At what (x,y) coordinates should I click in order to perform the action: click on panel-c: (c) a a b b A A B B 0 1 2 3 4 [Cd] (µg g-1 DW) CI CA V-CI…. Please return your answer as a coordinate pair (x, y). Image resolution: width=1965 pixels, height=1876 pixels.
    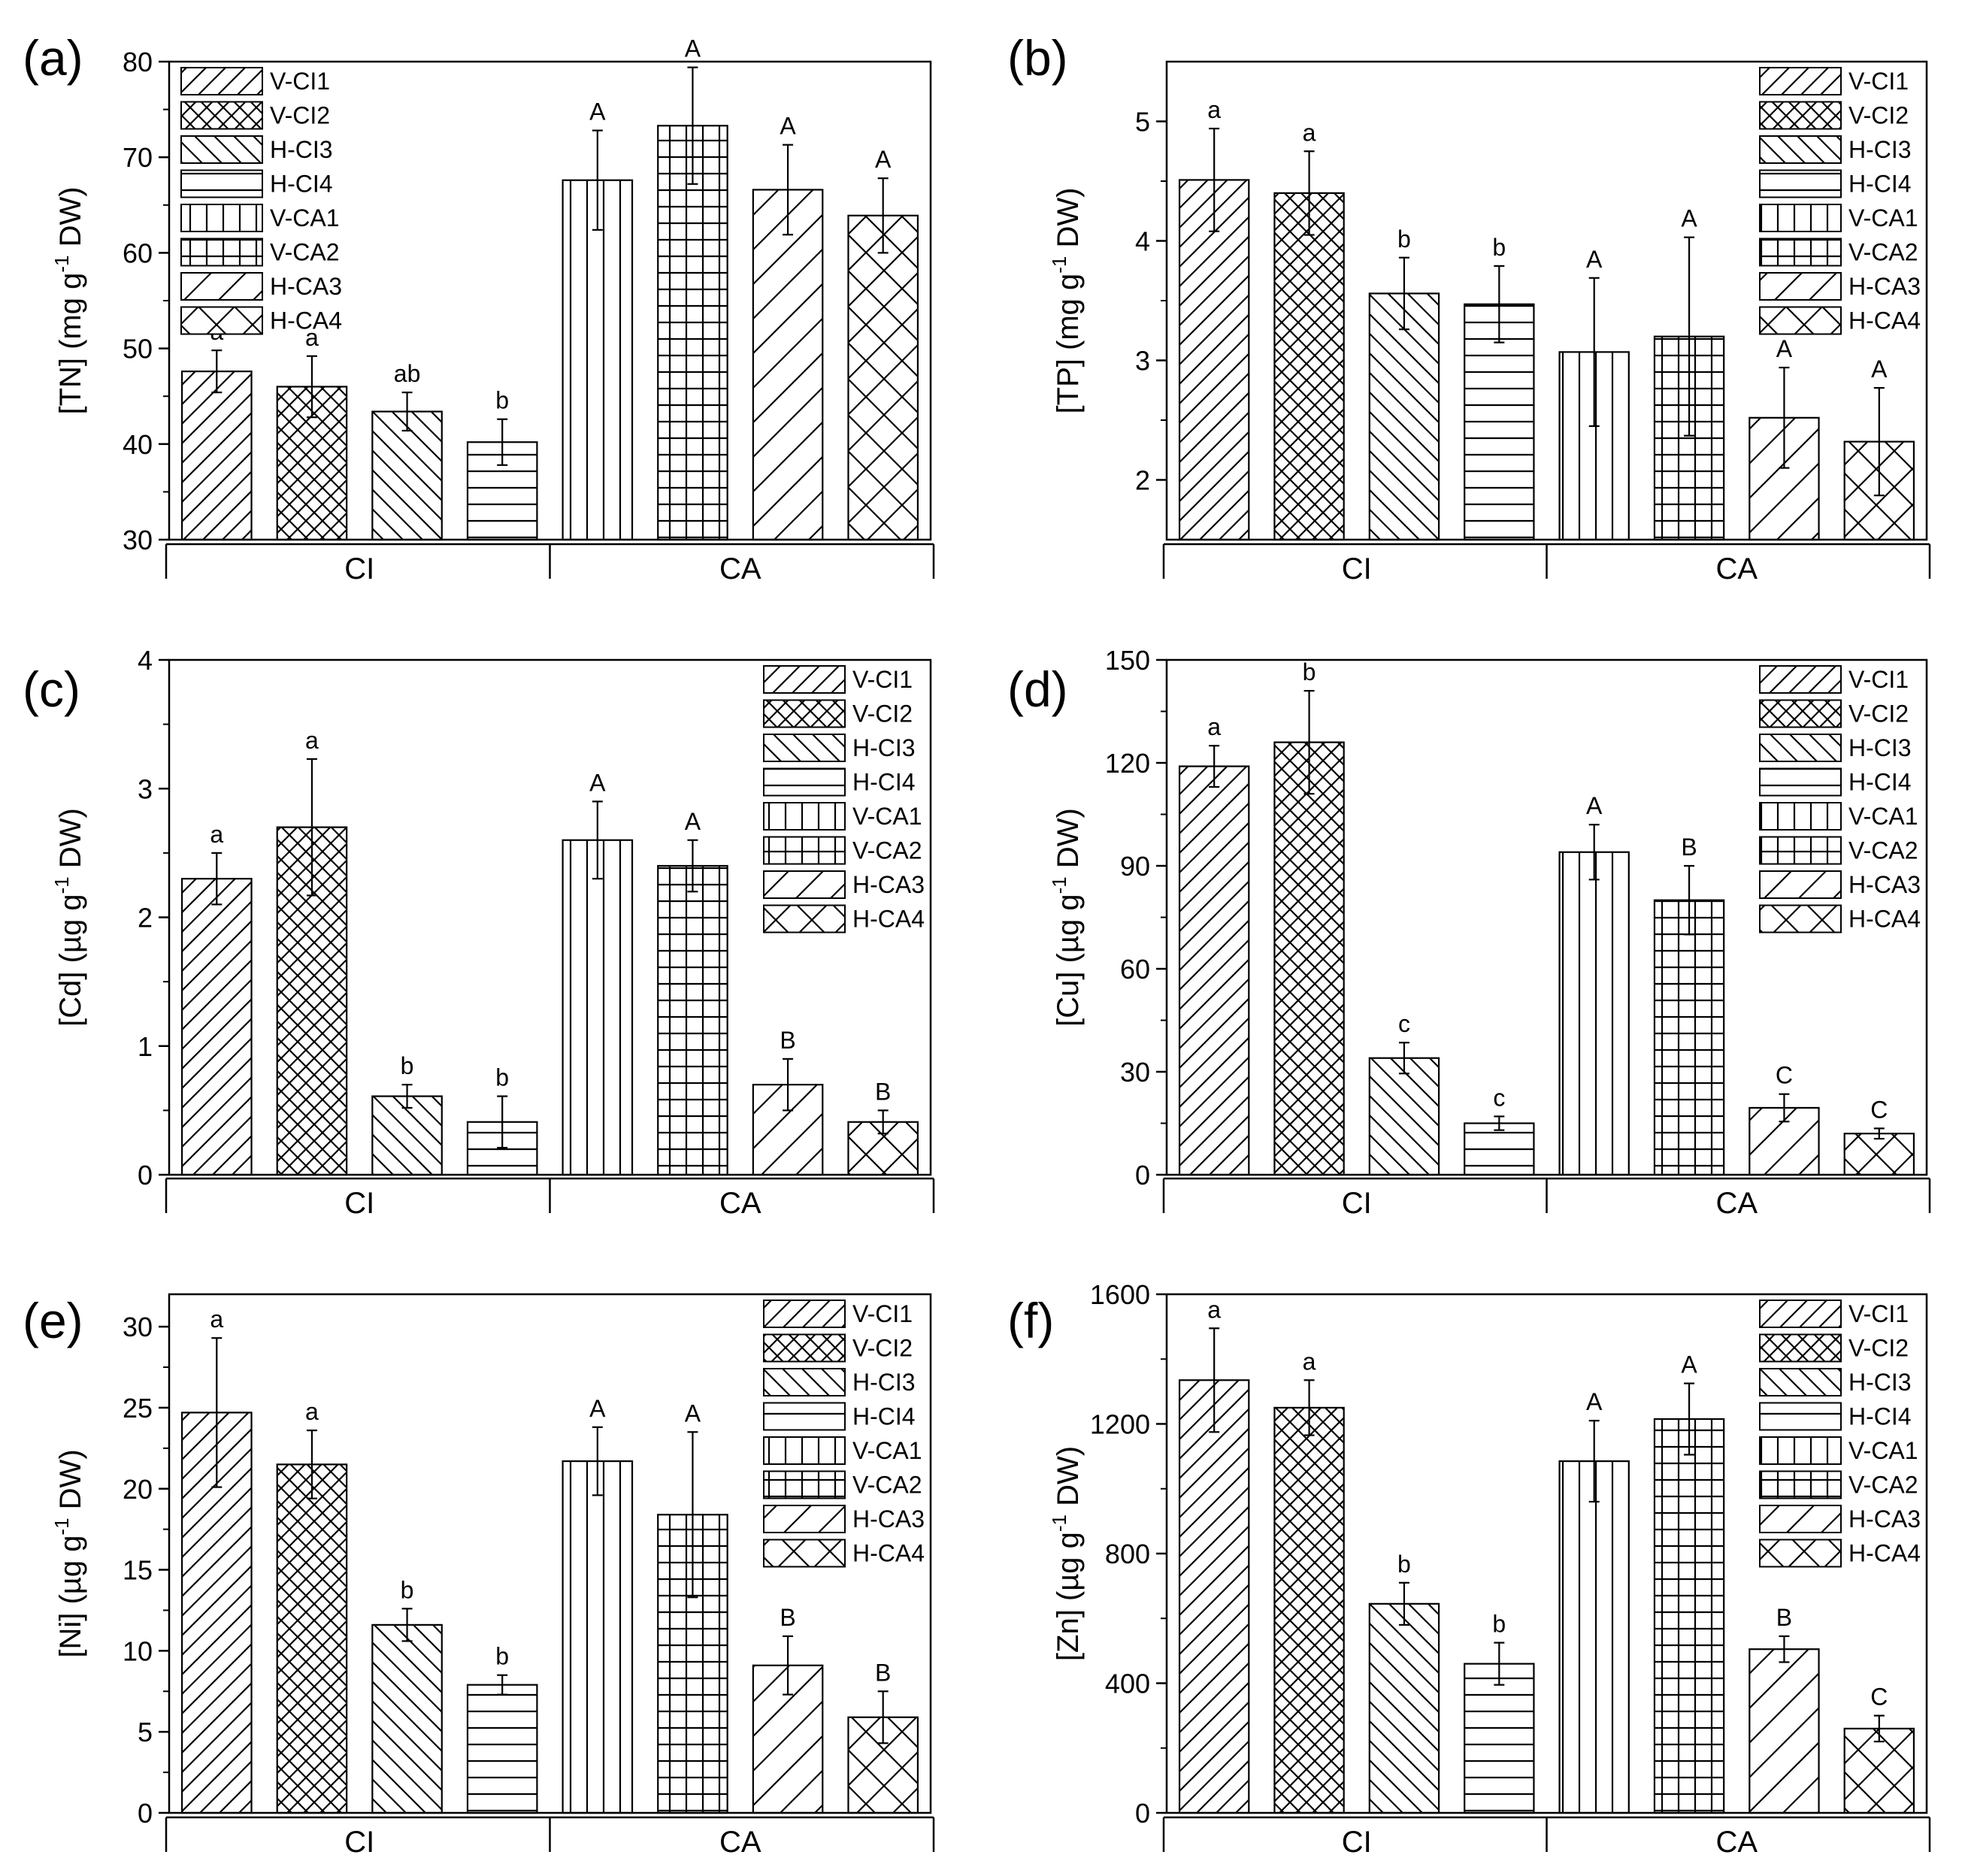
    Looking at the image, I should click on (479, 933).